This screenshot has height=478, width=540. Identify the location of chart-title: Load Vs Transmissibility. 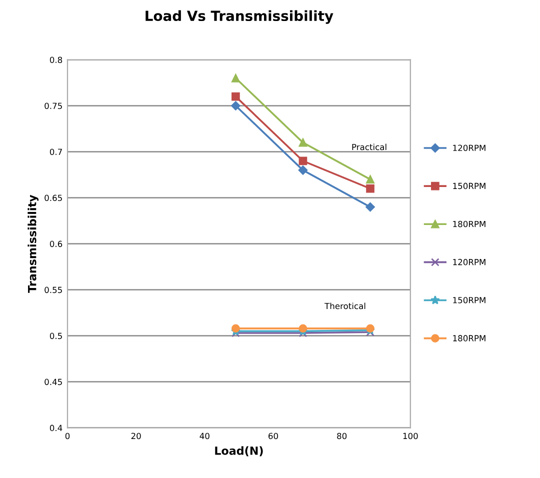
(240, 17).